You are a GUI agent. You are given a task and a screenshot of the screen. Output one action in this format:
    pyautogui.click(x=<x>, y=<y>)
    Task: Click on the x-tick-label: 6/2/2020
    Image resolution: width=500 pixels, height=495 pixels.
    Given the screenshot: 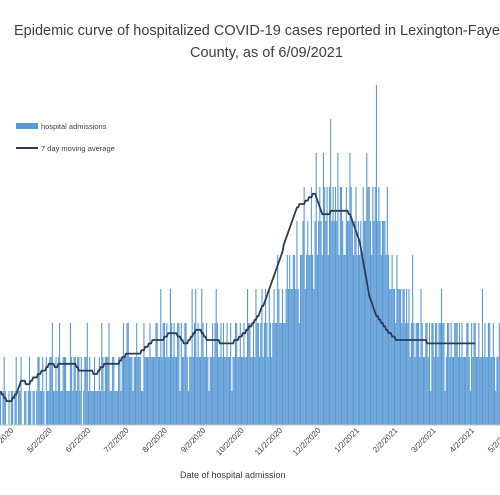 What is the action you would take?
    pyautogui.click(x=78, y=440)
    